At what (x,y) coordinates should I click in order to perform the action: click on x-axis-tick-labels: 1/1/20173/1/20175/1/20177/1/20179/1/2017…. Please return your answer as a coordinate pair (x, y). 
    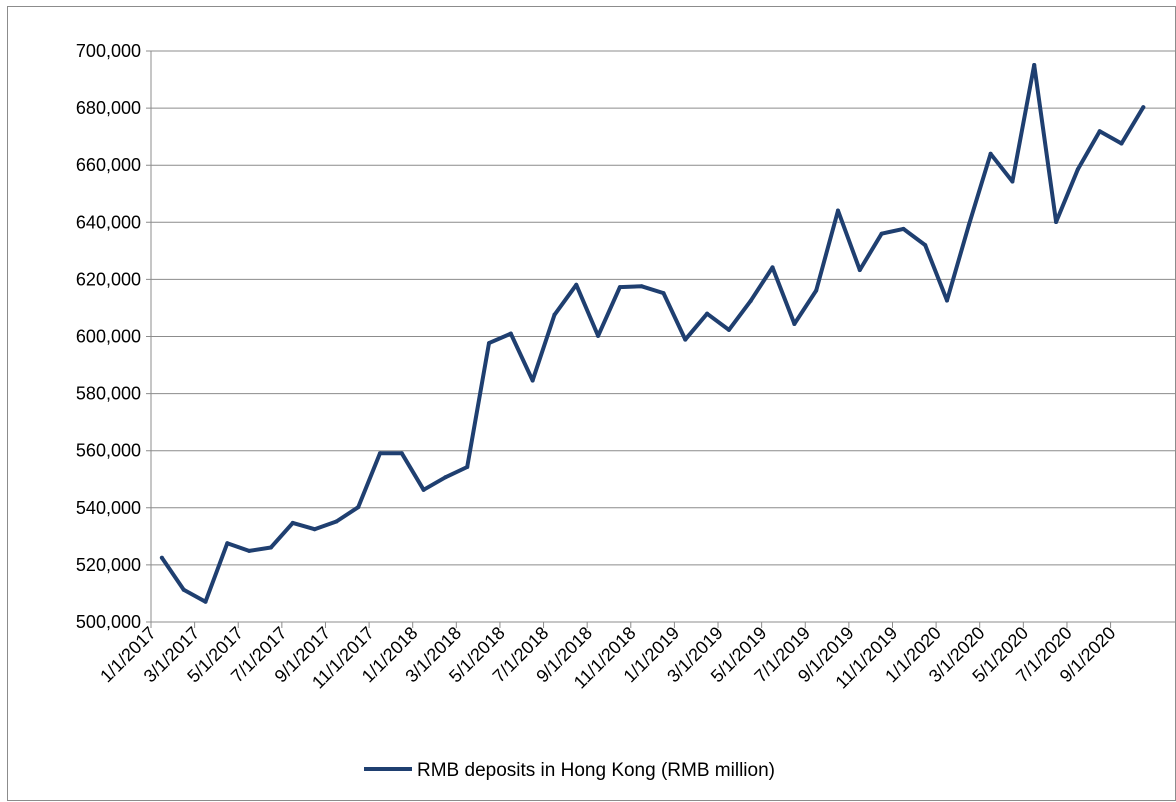
    Looking at the image, I should click on (607, 657).